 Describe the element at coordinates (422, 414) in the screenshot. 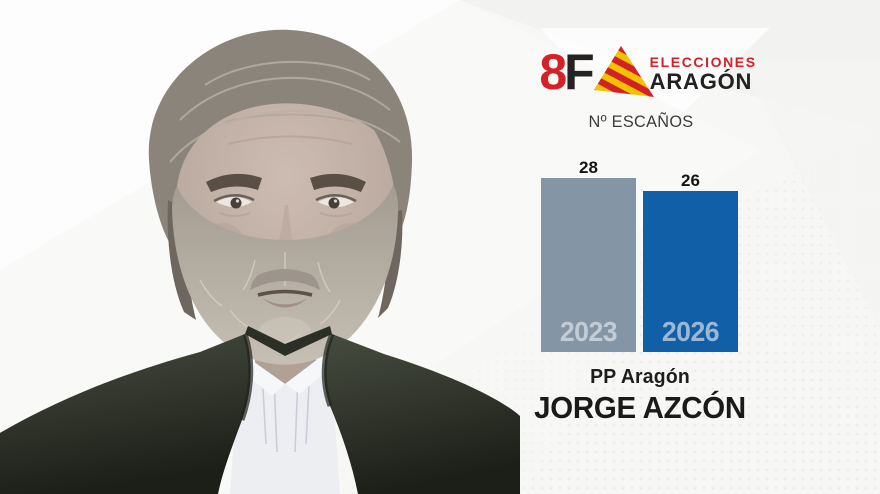

I see `jacket-right` at that location.